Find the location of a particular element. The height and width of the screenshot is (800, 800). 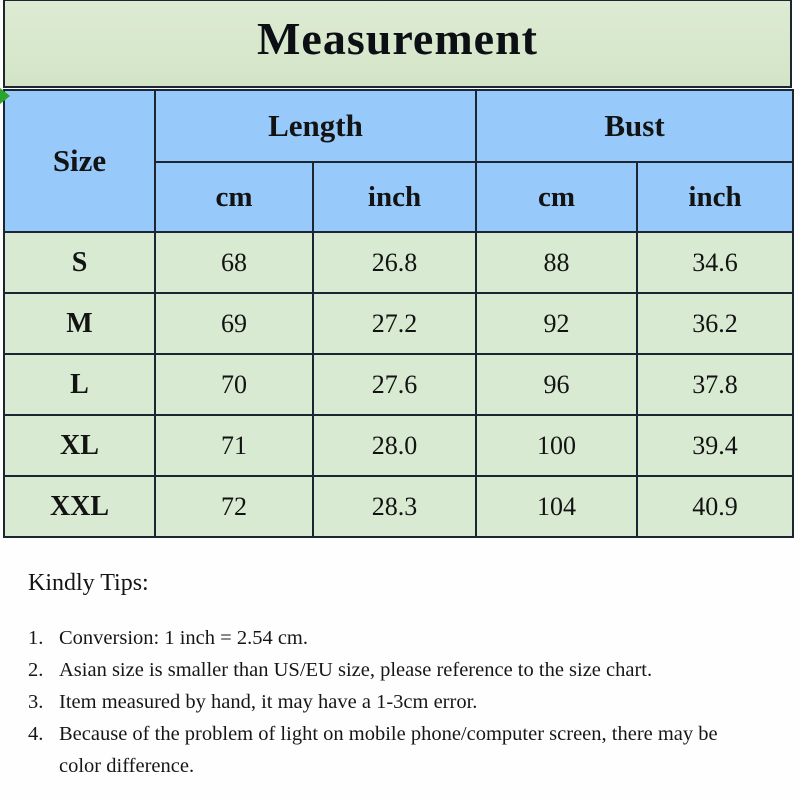

length-inch-cell: 27.2 is located at coordinates (394, 323).